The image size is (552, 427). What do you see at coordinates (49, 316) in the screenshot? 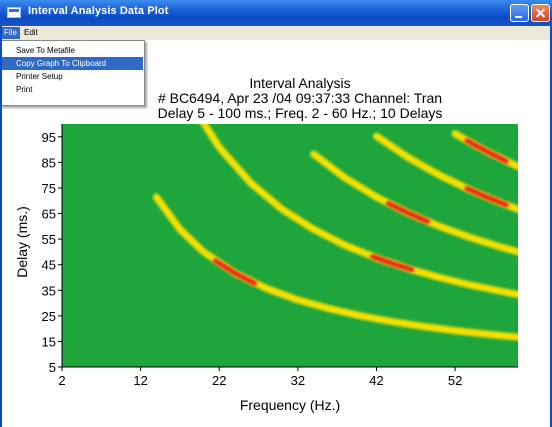
I see `y-tick-label: 25` at bounding box center [49, 316].